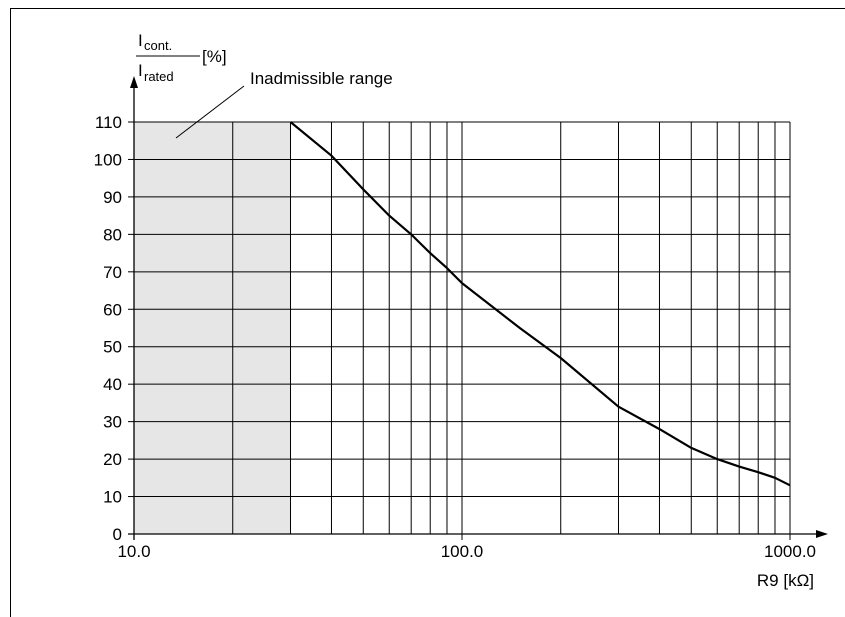  Describe the element at coordinates (112, 234) in the screenshot. I see `y-tick-label-80: 80` at that location.